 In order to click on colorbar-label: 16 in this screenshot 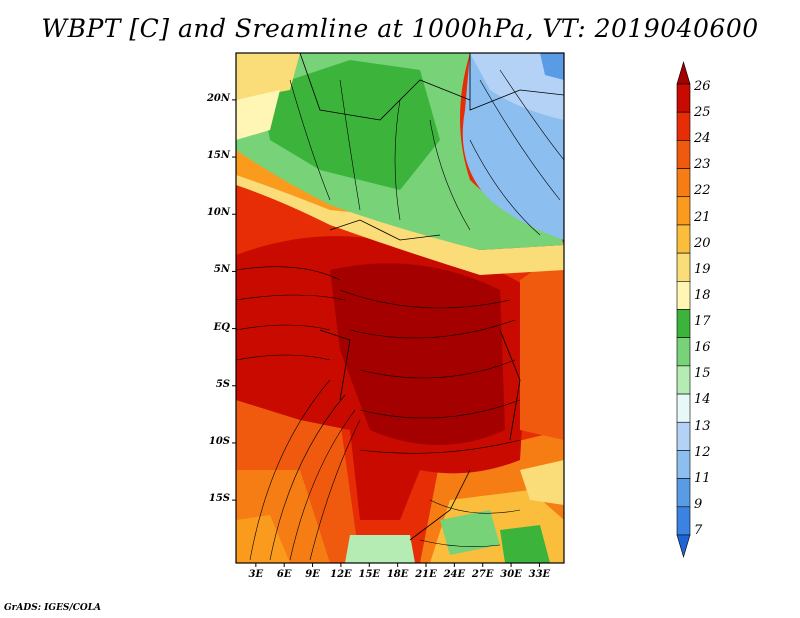, I will do `click(702, 348)`.